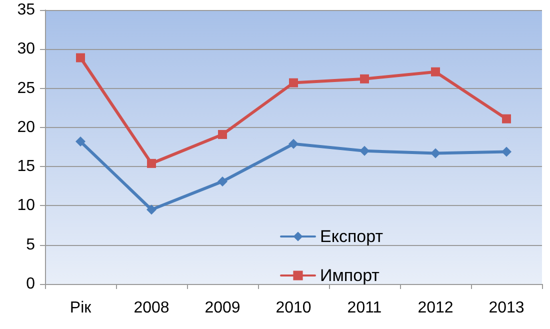 This screenshot has width=550, height=329. What do you see at coordinates (222, 308) in the screenshot?
I see `x-tick-label: 2009` at bounding box center [222, 308].